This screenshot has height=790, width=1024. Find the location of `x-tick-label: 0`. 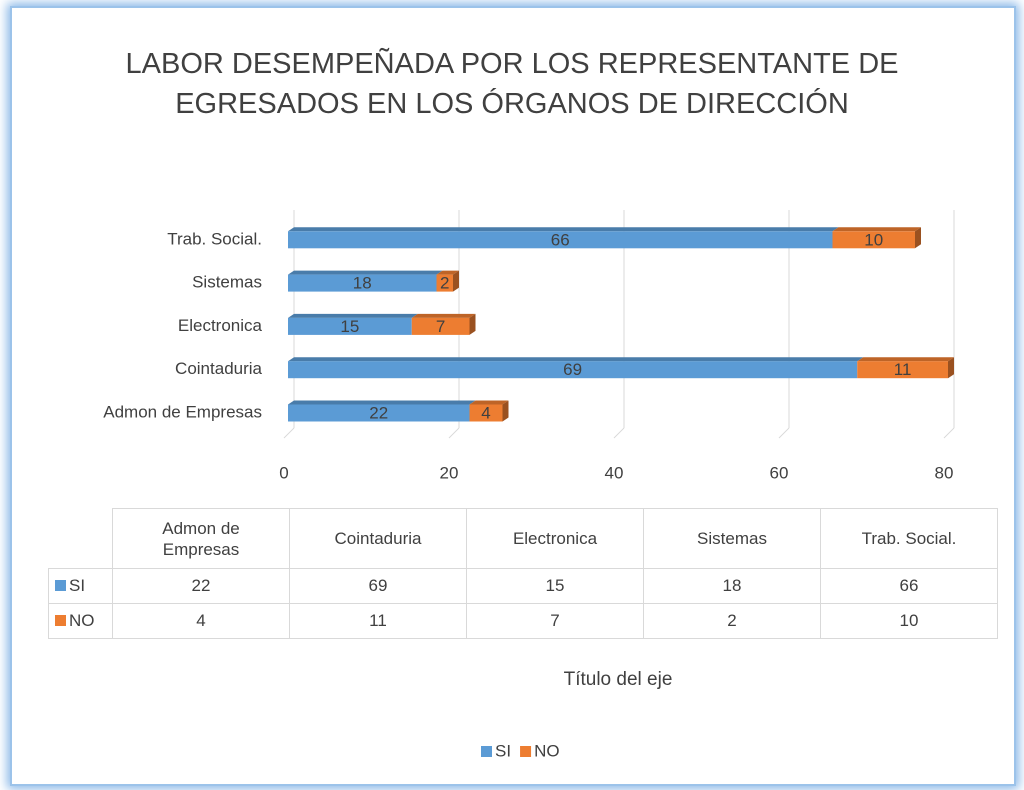

x-tick-label: 0 is located at coordinates (283, 472).